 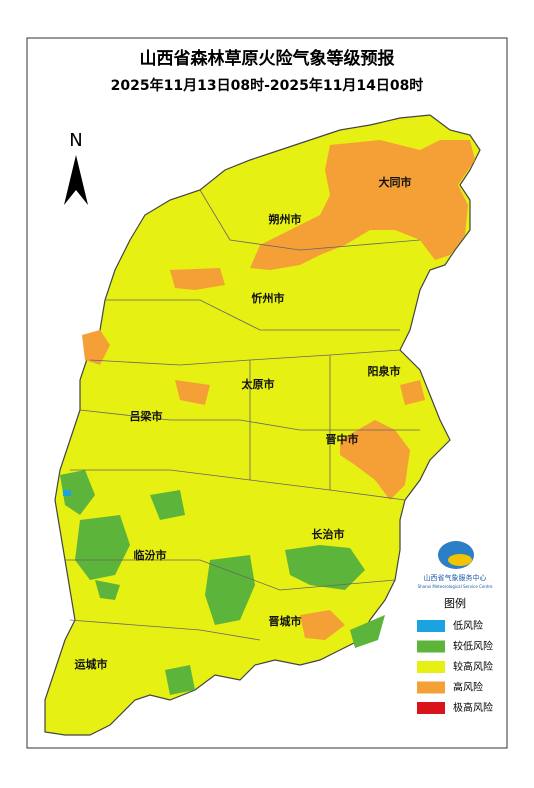 What do you see at coordinates (91, 664) in the screenshot?
I see `city-label: 运城市` at bounding box center [91, 664].